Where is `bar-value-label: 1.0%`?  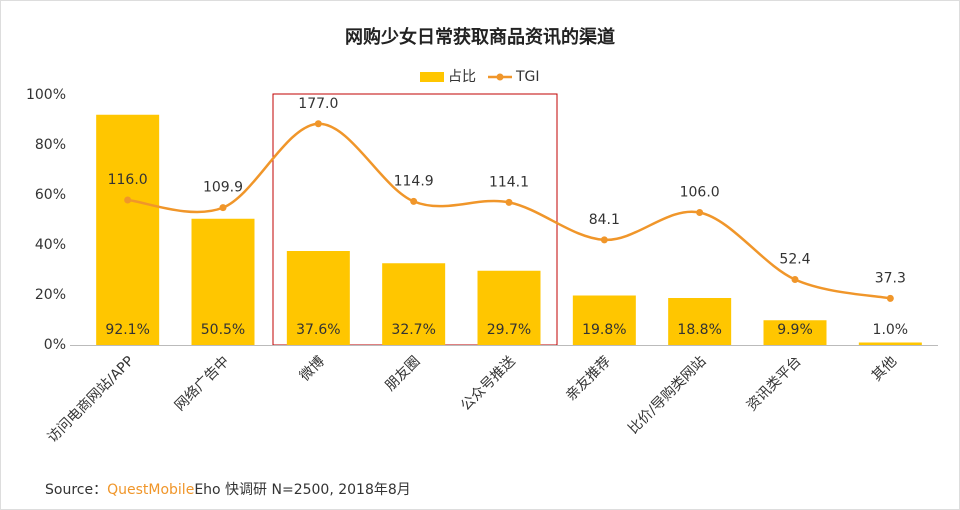
bar-value-label: 1.0% is located at coordinates (891, 330).